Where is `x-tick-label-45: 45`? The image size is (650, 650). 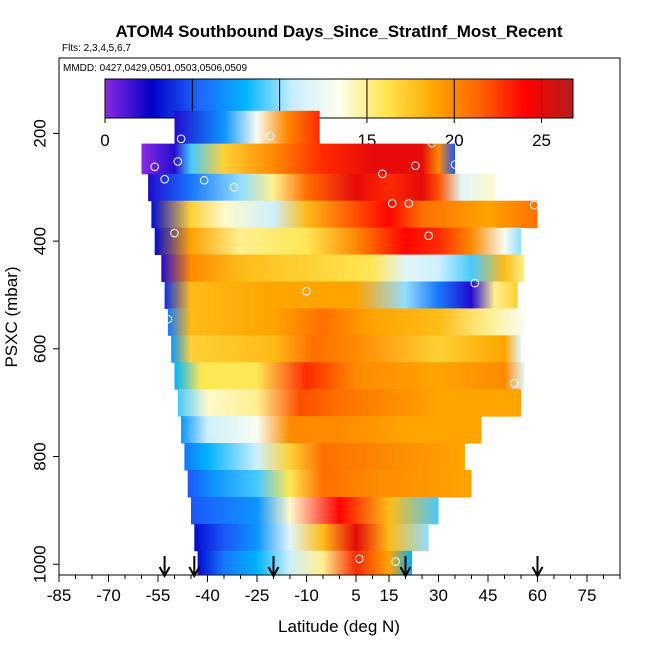
x-tick-label-45: 45 is located at coordinates (488, 595).